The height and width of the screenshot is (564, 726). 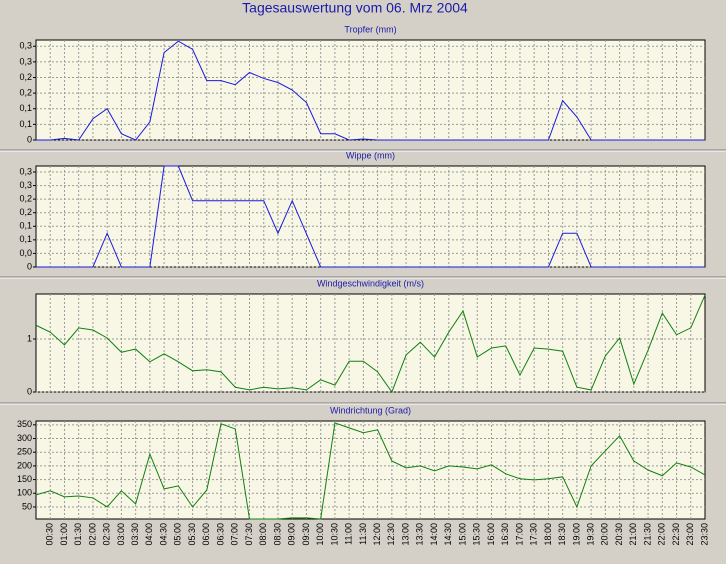 I want to click on panel-title: Wippe (mm), so click(x=370, y=155).